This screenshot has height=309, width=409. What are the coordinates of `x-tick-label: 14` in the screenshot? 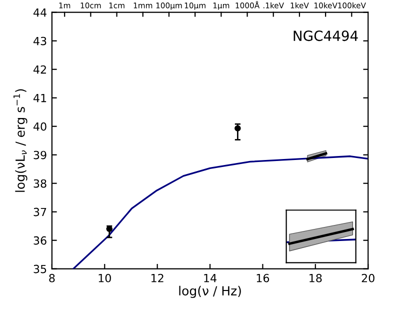 It's located at (210, 278).